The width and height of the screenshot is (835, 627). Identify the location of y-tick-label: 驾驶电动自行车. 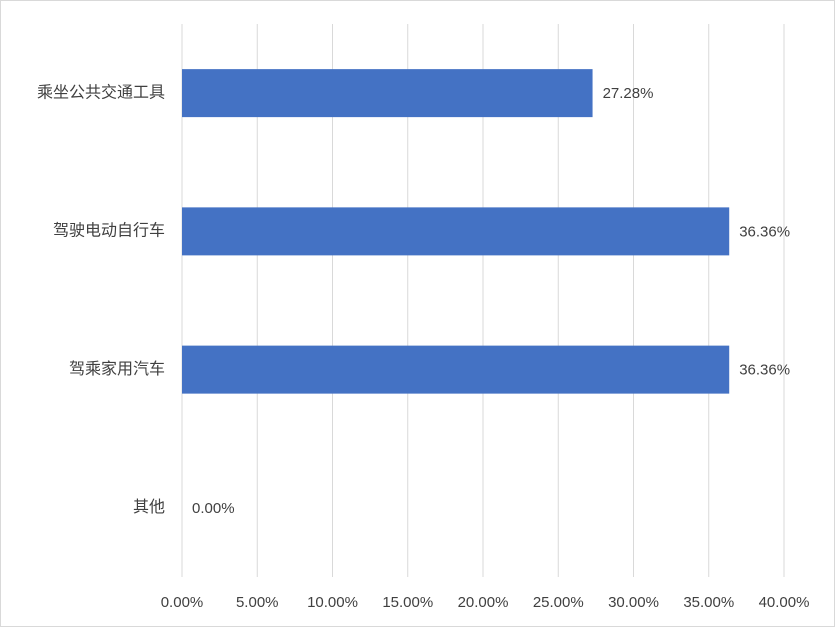
(109, 231).